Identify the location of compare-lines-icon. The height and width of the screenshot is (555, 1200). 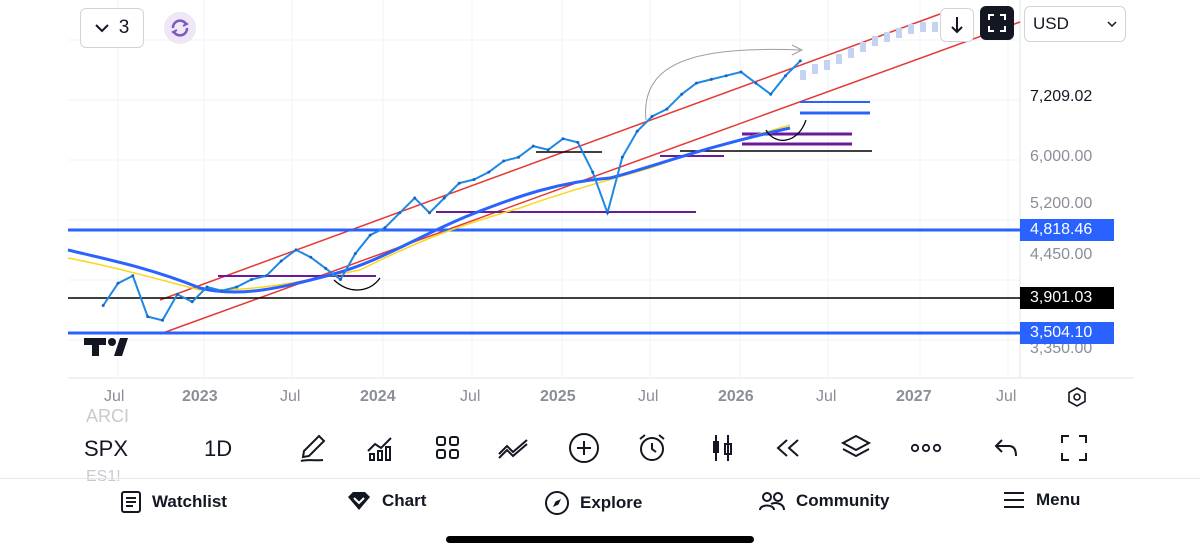
(513, 449).